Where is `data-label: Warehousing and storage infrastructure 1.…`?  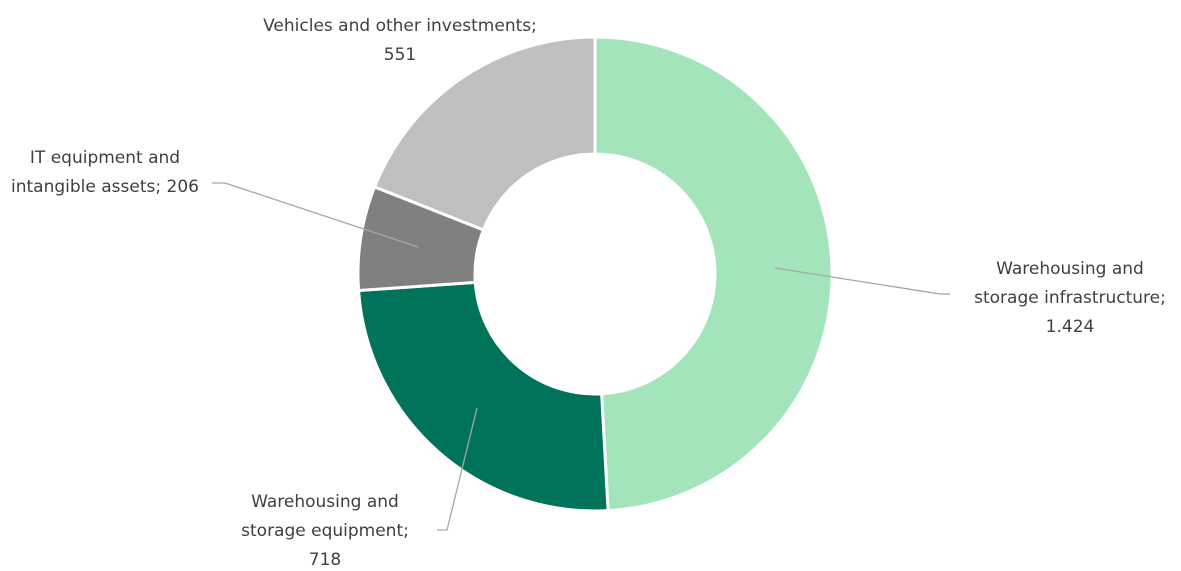 data-label: Warehousing and storage infrastructure 1.… is located at coordinates (1070, 298).